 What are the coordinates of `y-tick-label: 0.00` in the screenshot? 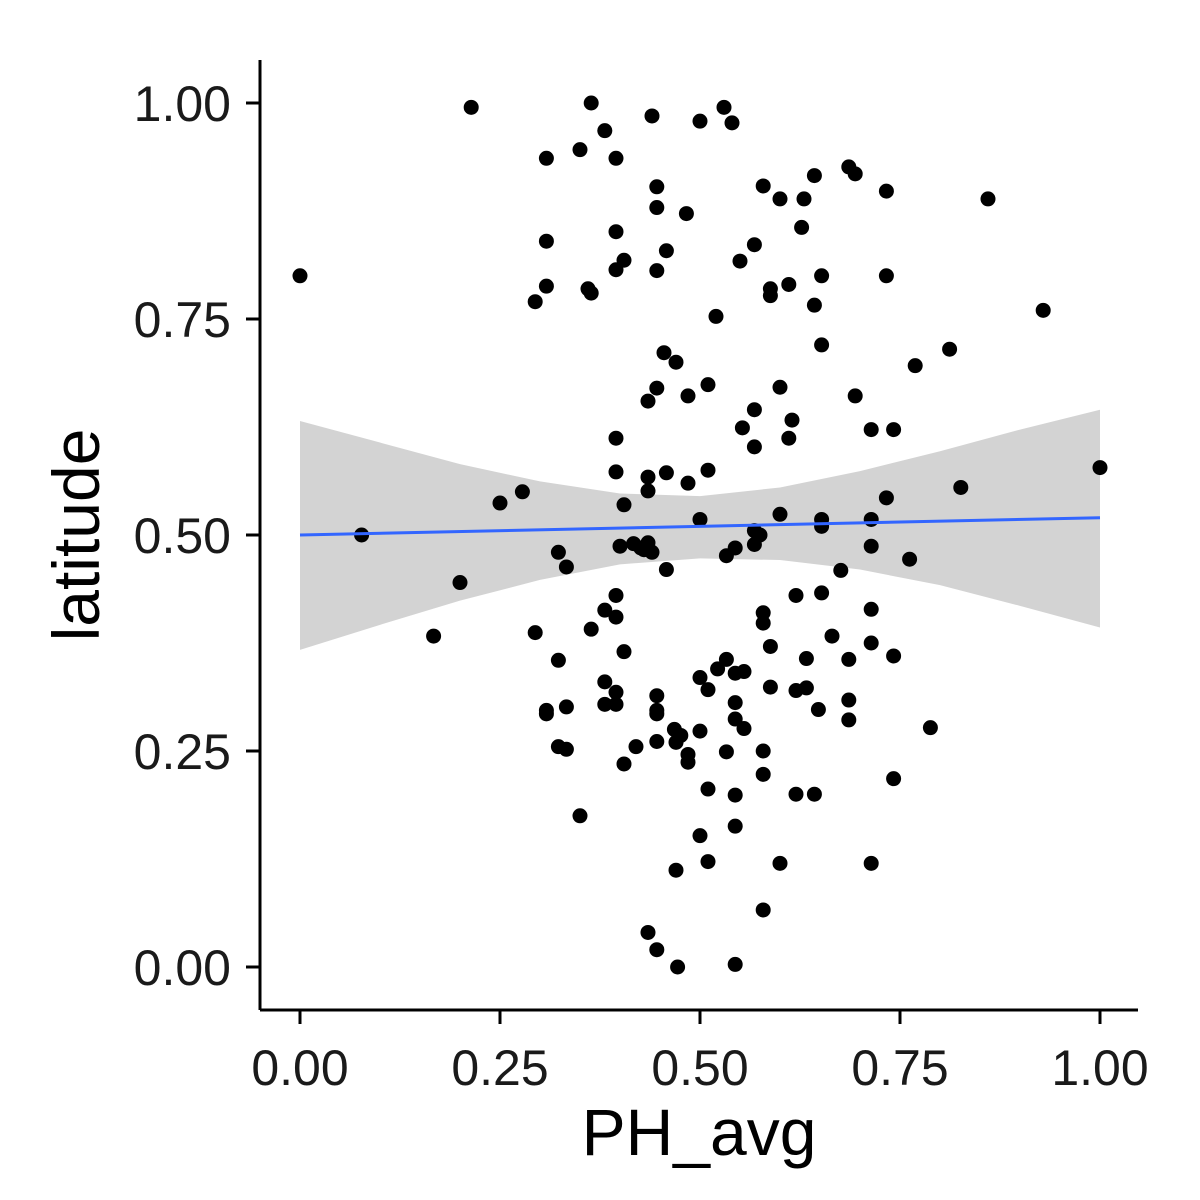 It's located at (182, 968).